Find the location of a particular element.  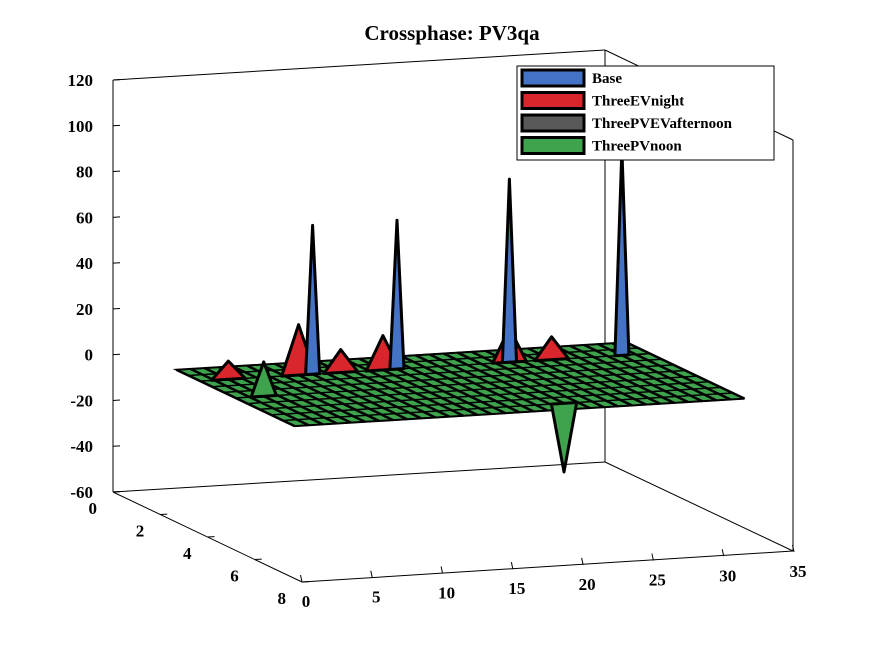

x-tick-label: 0 is located at coordinates (306, 601).